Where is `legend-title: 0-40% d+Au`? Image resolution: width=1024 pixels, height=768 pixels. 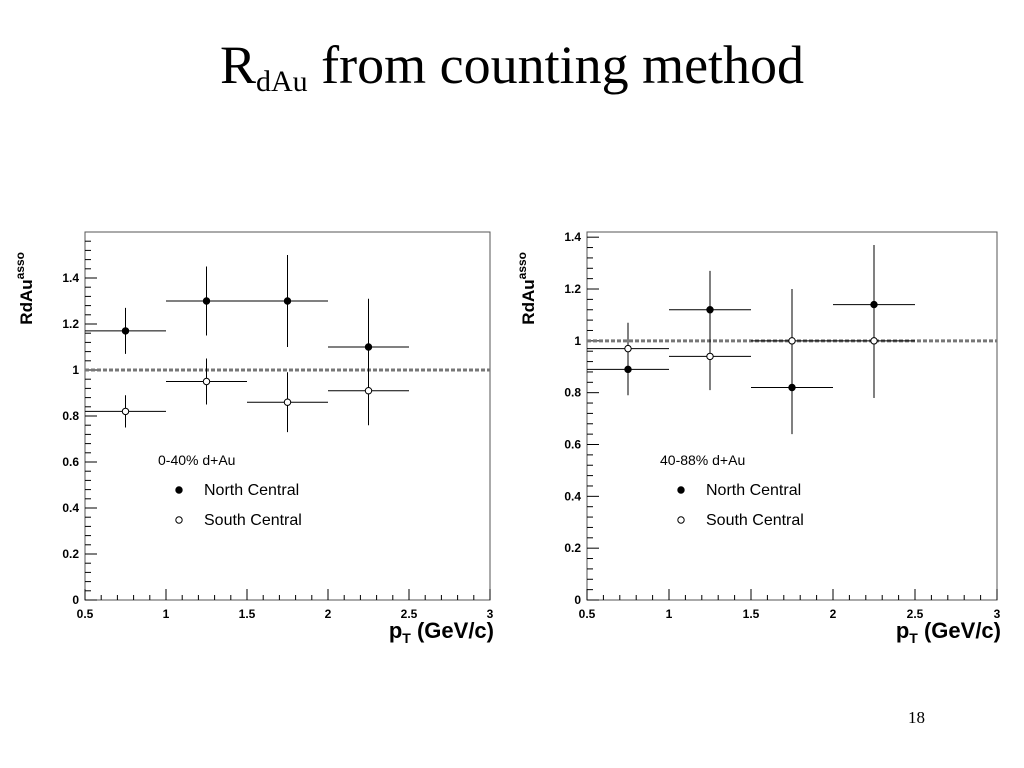 legend-title: 0-40% d+Au is located at coordinates (196, 460).